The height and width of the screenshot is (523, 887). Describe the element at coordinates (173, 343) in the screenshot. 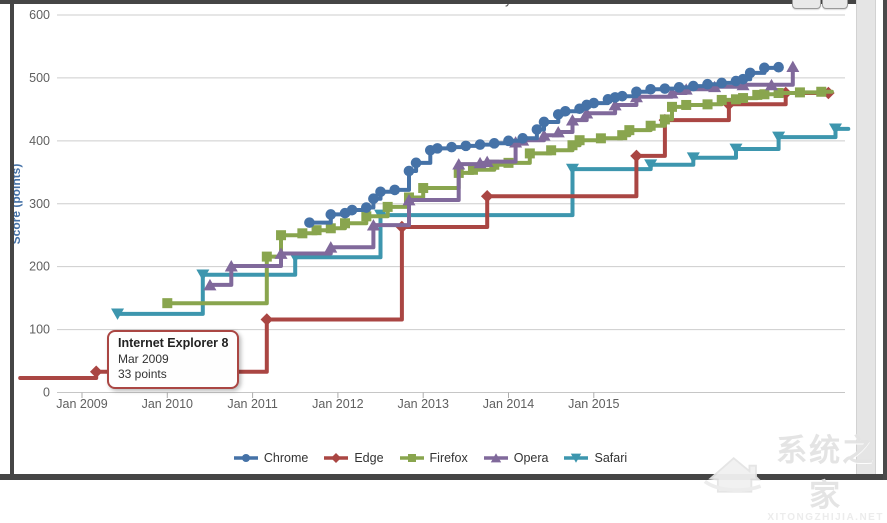

I see `tooltip-series-title: Internet Explorer 8` at that location.